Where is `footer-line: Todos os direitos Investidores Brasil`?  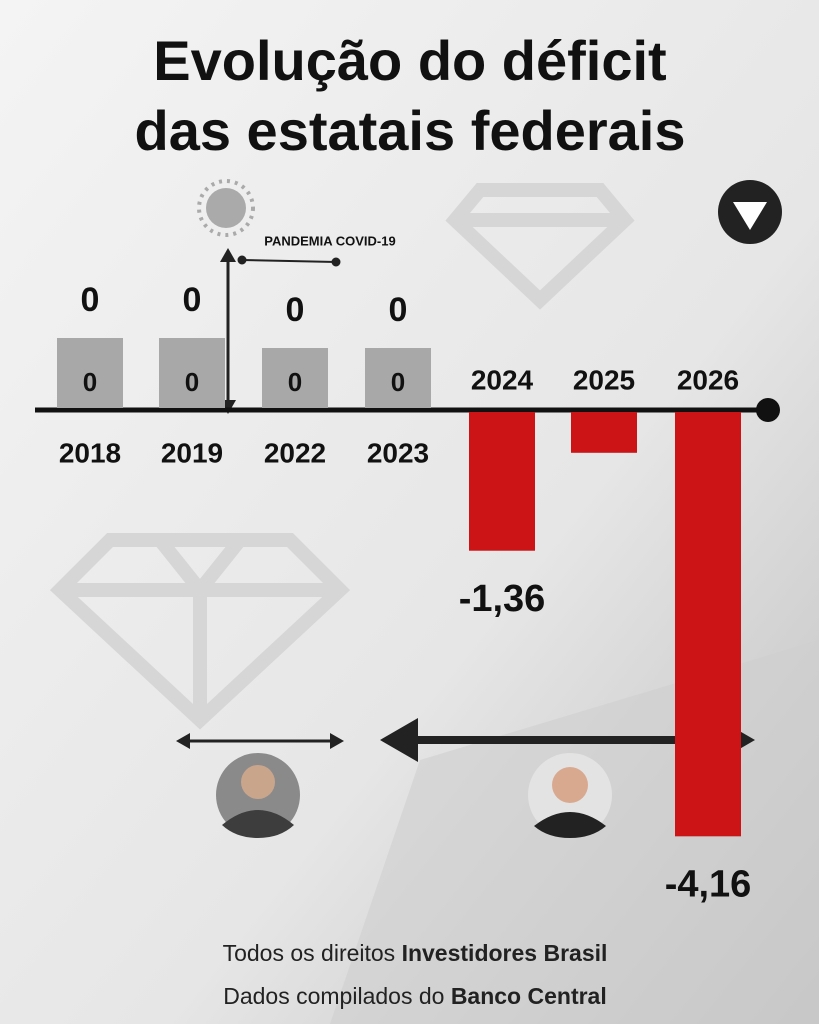 footer-line: Todos os direitos Investidores Brasil is located at coordinates (415, 953).